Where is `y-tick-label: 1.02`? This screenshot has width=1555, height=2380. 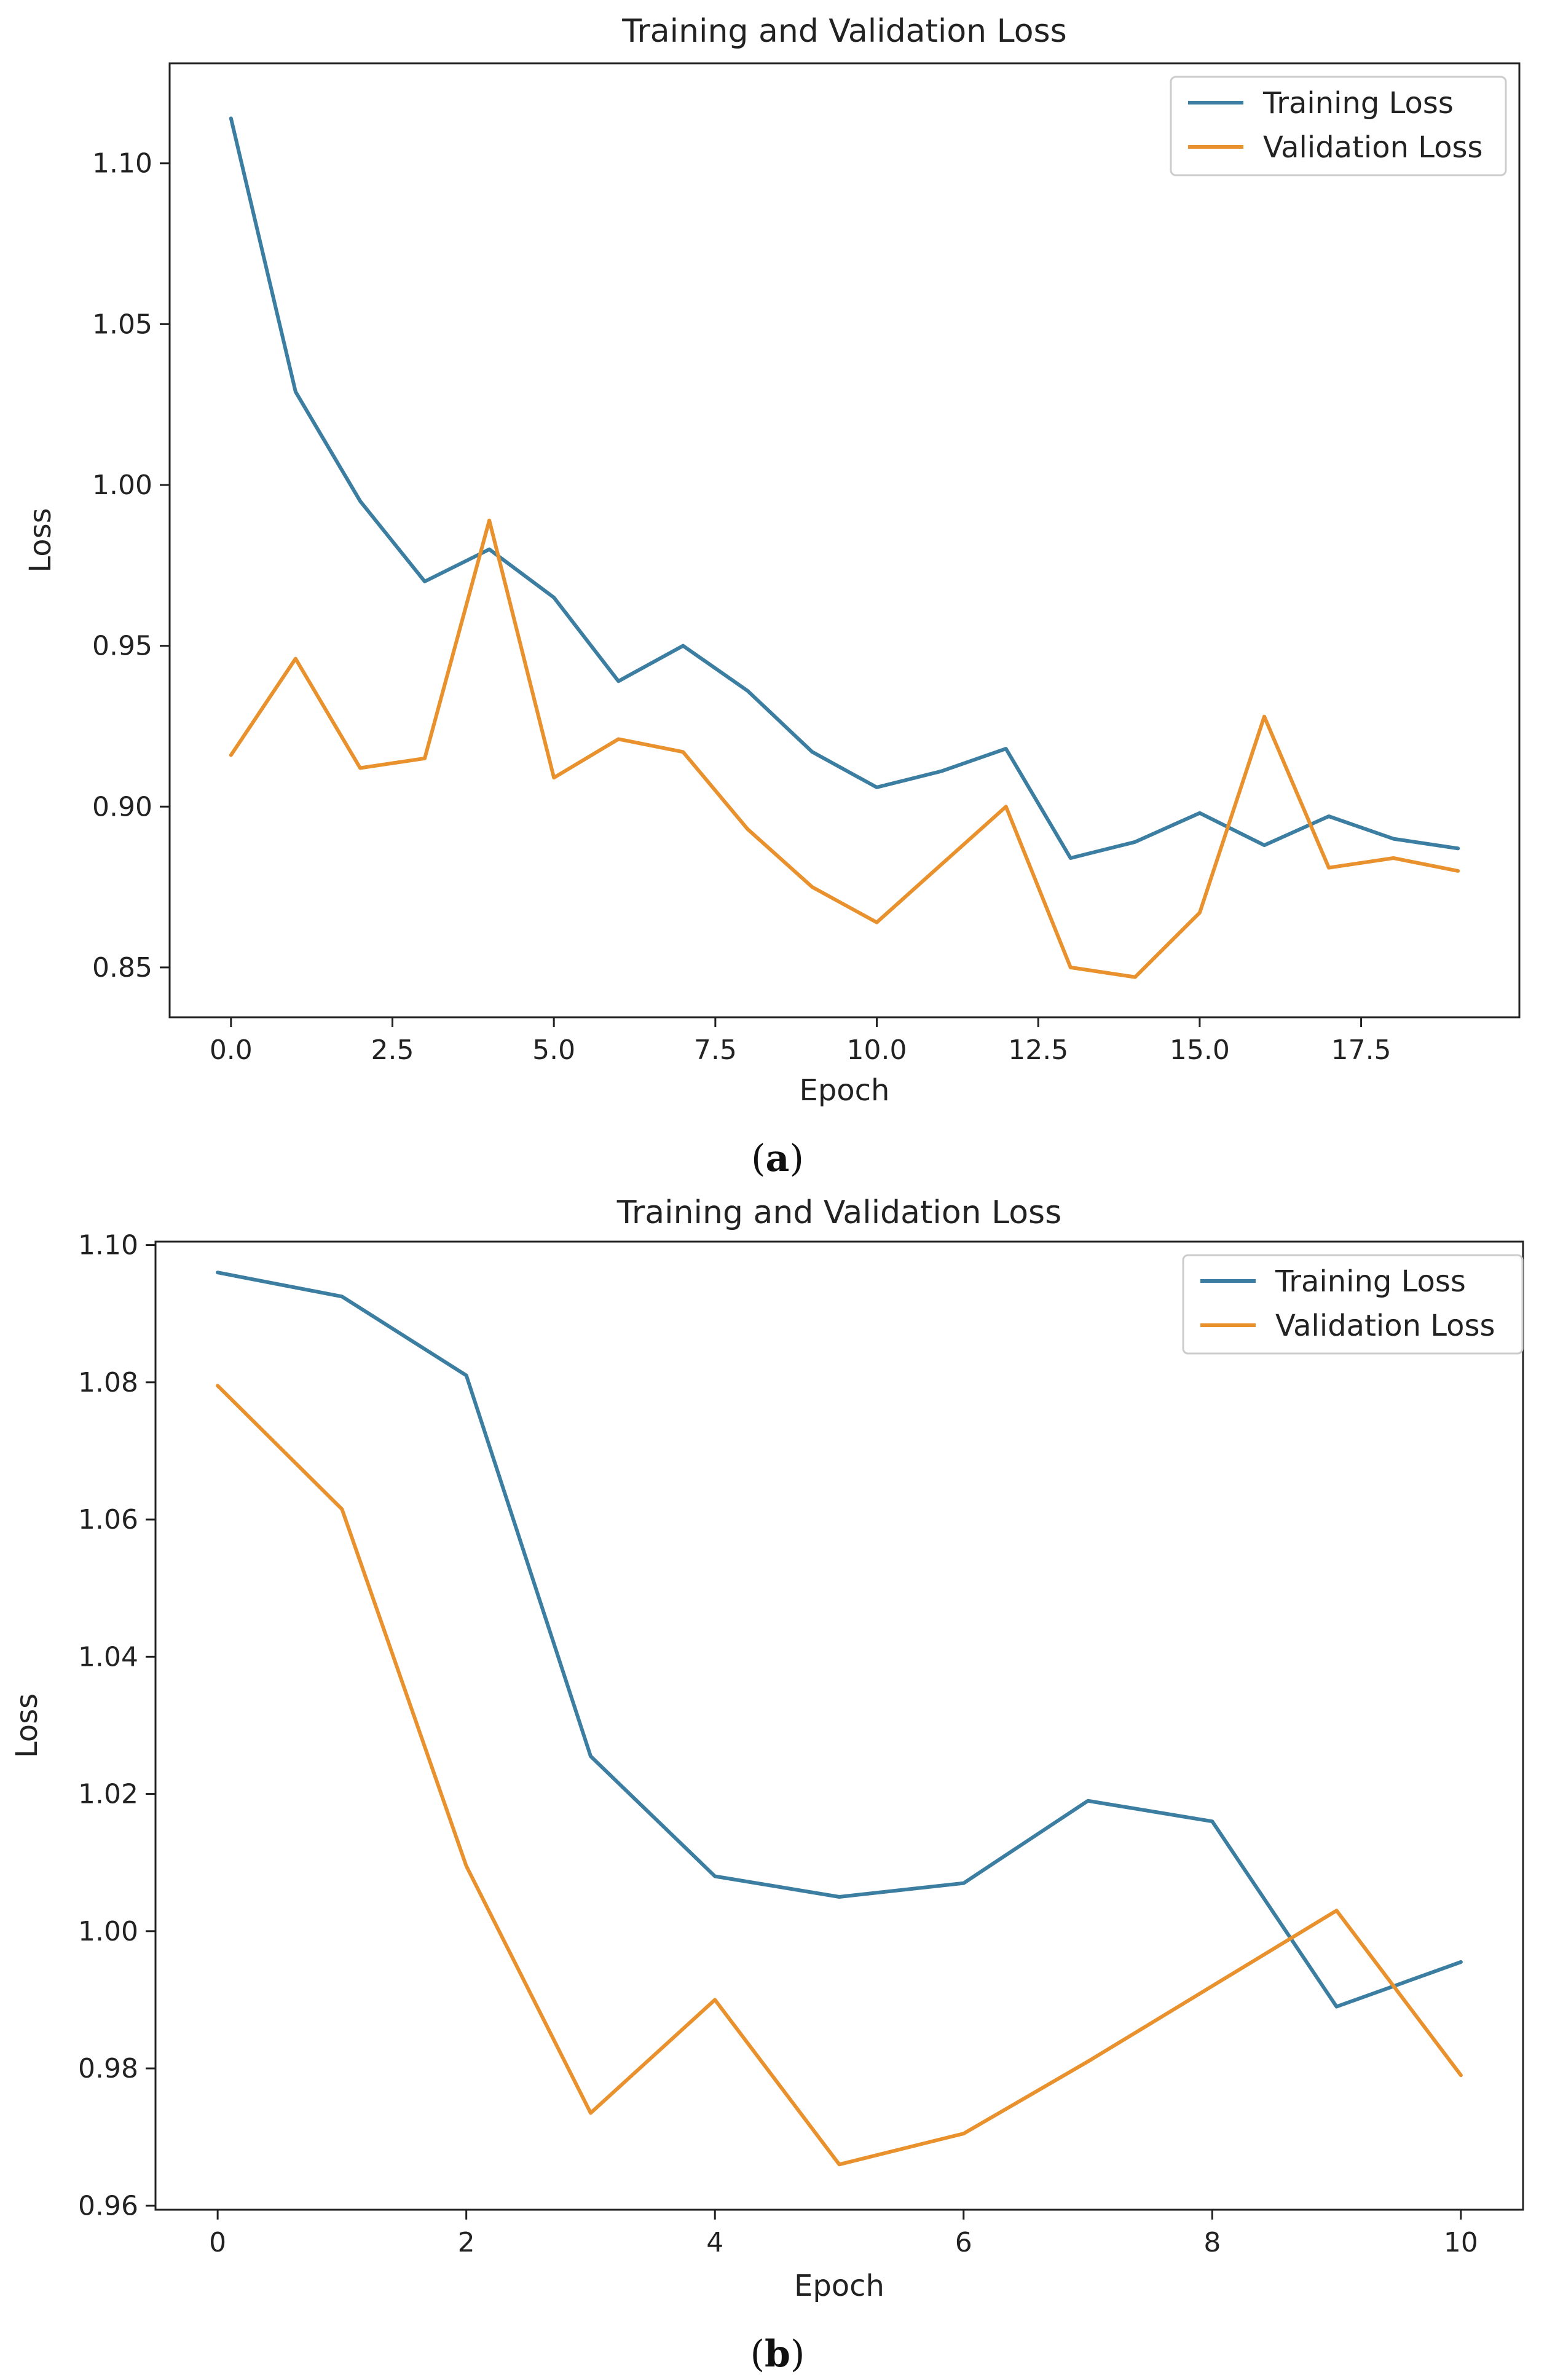
y-tick-label: 1.02 is located at coordinates (108, 1794).